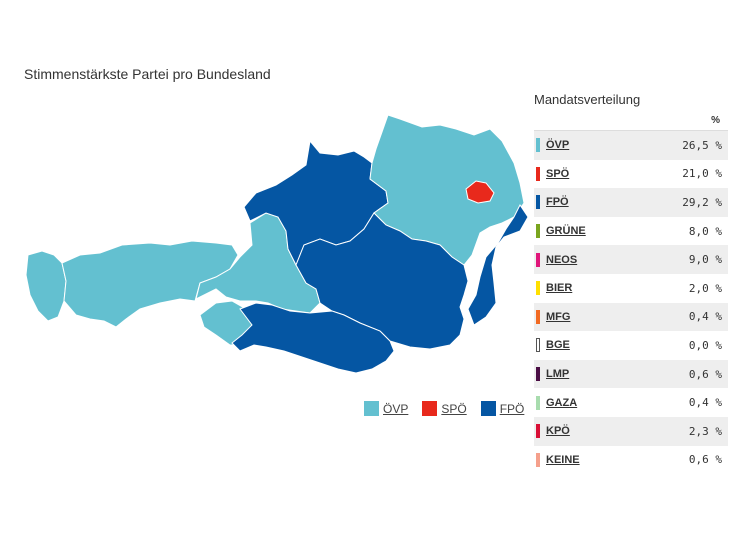  What do you see at coordinates (147, 74) in the screenshot?
I see `map-title: Stimmenstärkste Partei pro Bundesland` at bounding box center [147, 74].